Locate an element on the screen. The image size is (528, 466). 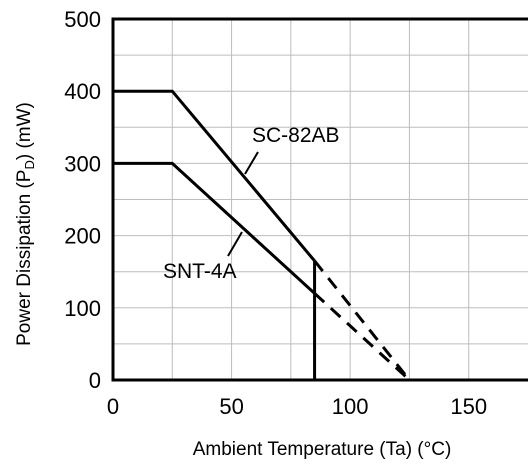
y-axis-title-suffix: ) (mW) is located at coordinates (24, 131).